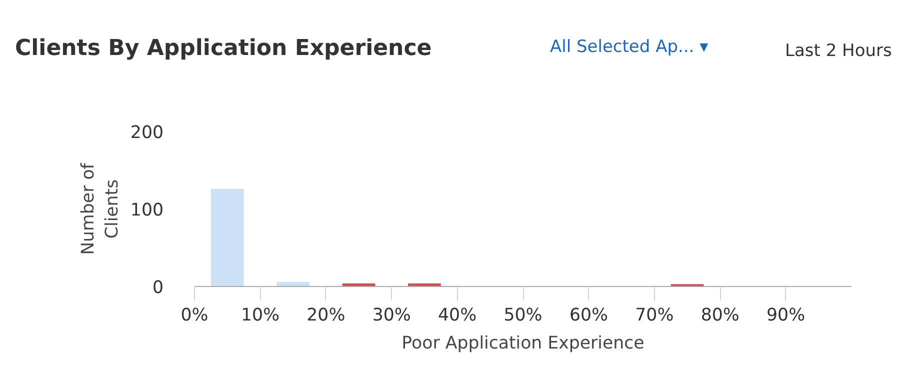 The width and height of the screenshot is (924, 386). I want to click on x-tick-label: 50%, so click(523, 316).